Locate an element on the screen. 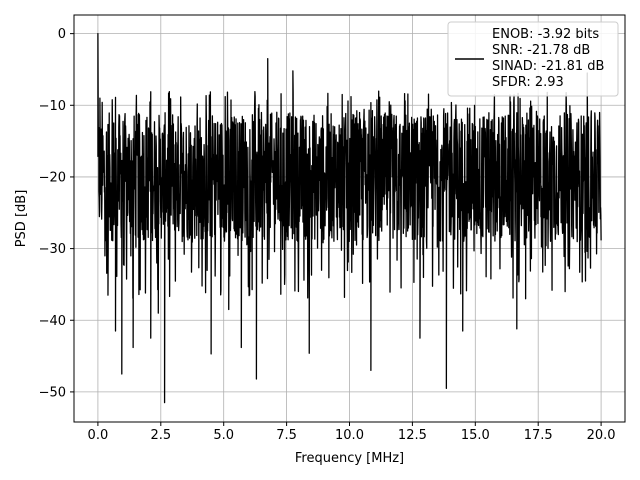 This screenshot has height=480, width=640. y-tick-label: −10 is located at coordinates (52, 106).